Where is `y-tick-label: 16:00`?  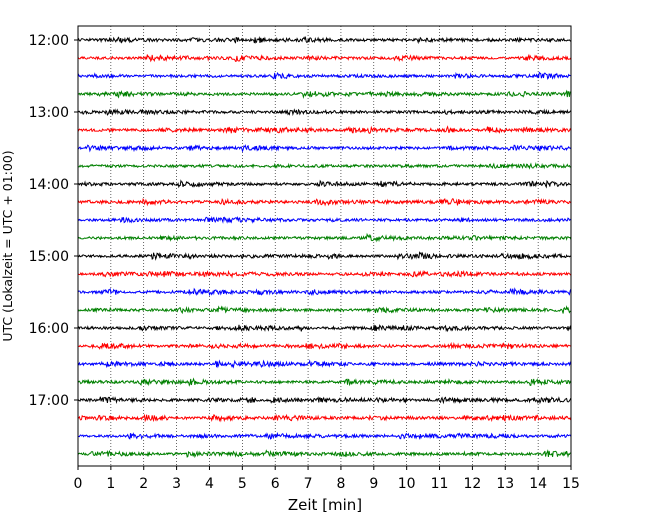 y-tick-label: 16:00 is located at coordinates (49, 329).